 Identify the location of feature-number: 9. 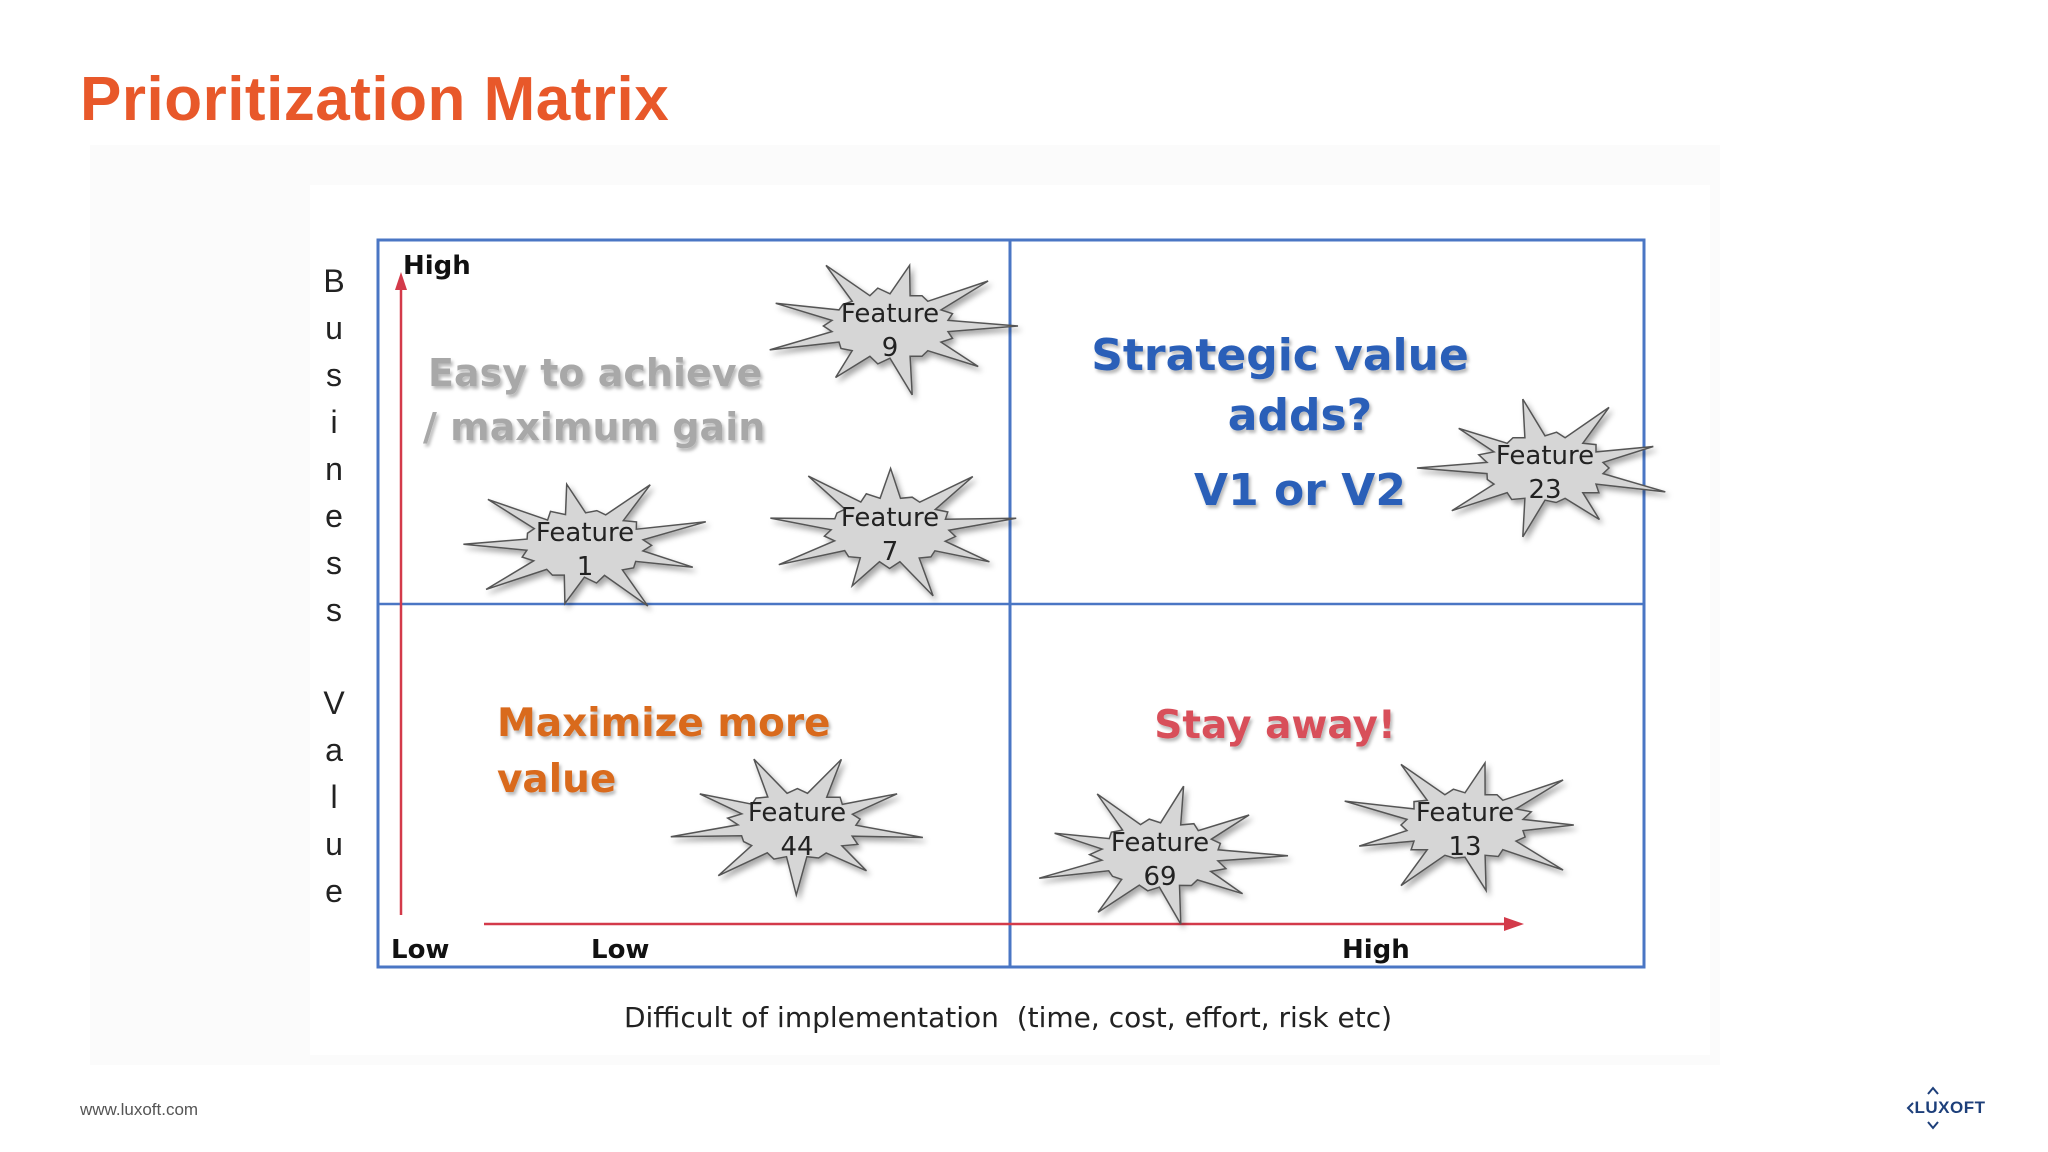
(890, 348).